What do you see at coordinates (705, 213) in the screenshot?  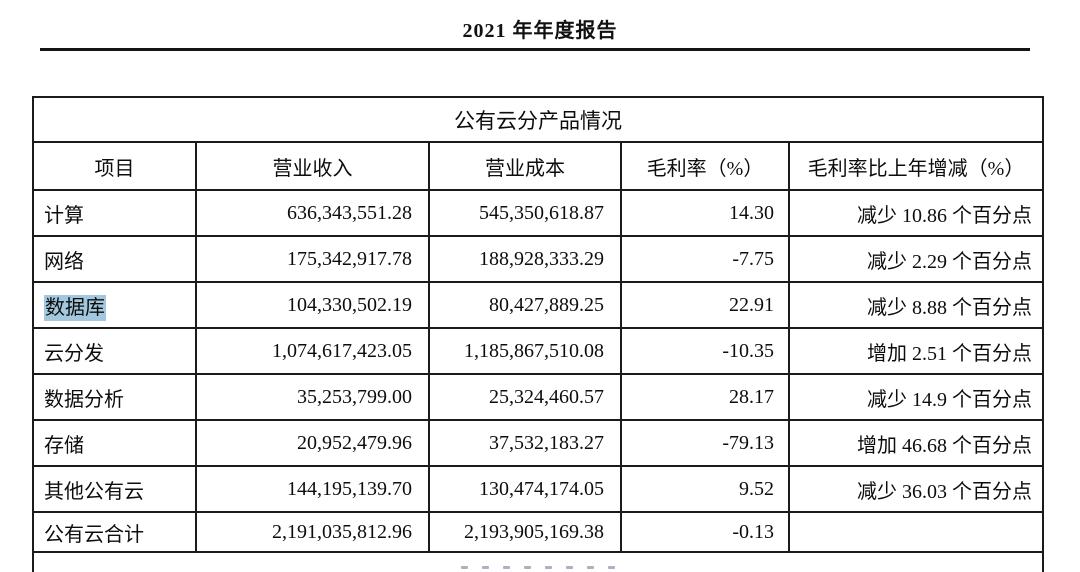 I see `table-cell: 14.30` at bounding box center [705, 213].